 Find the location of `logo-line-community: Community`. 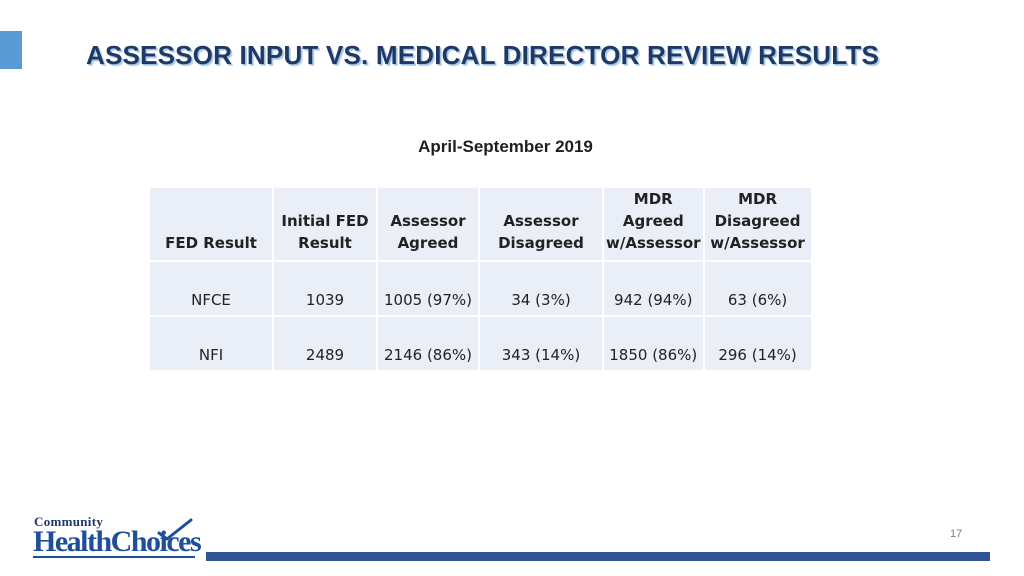

logo-line-community: Community is located at coordinates (69, 521).